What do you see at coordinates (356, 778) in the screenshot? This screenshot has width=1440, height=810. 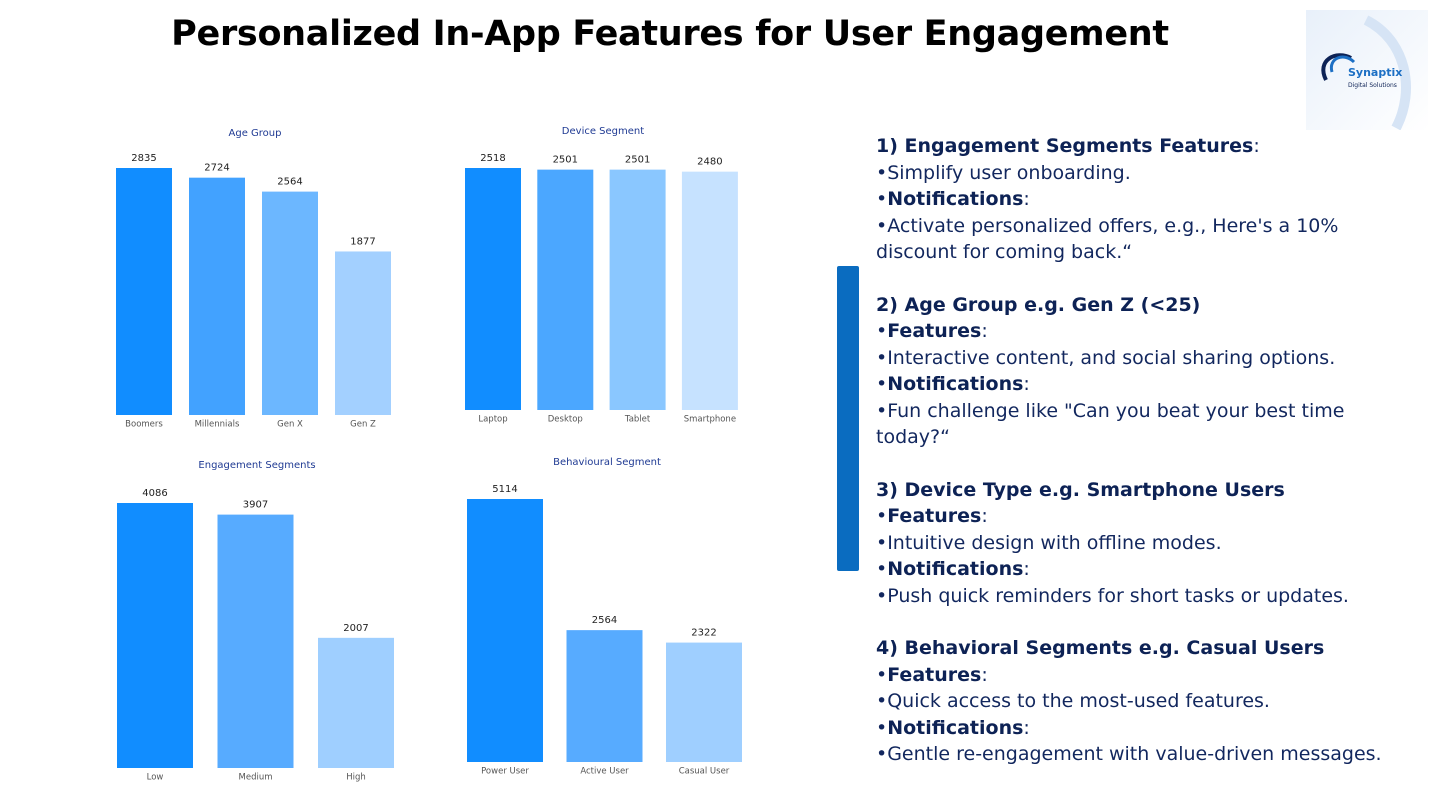 I see `x-tick-label: High` at bounding box center [356, 778].